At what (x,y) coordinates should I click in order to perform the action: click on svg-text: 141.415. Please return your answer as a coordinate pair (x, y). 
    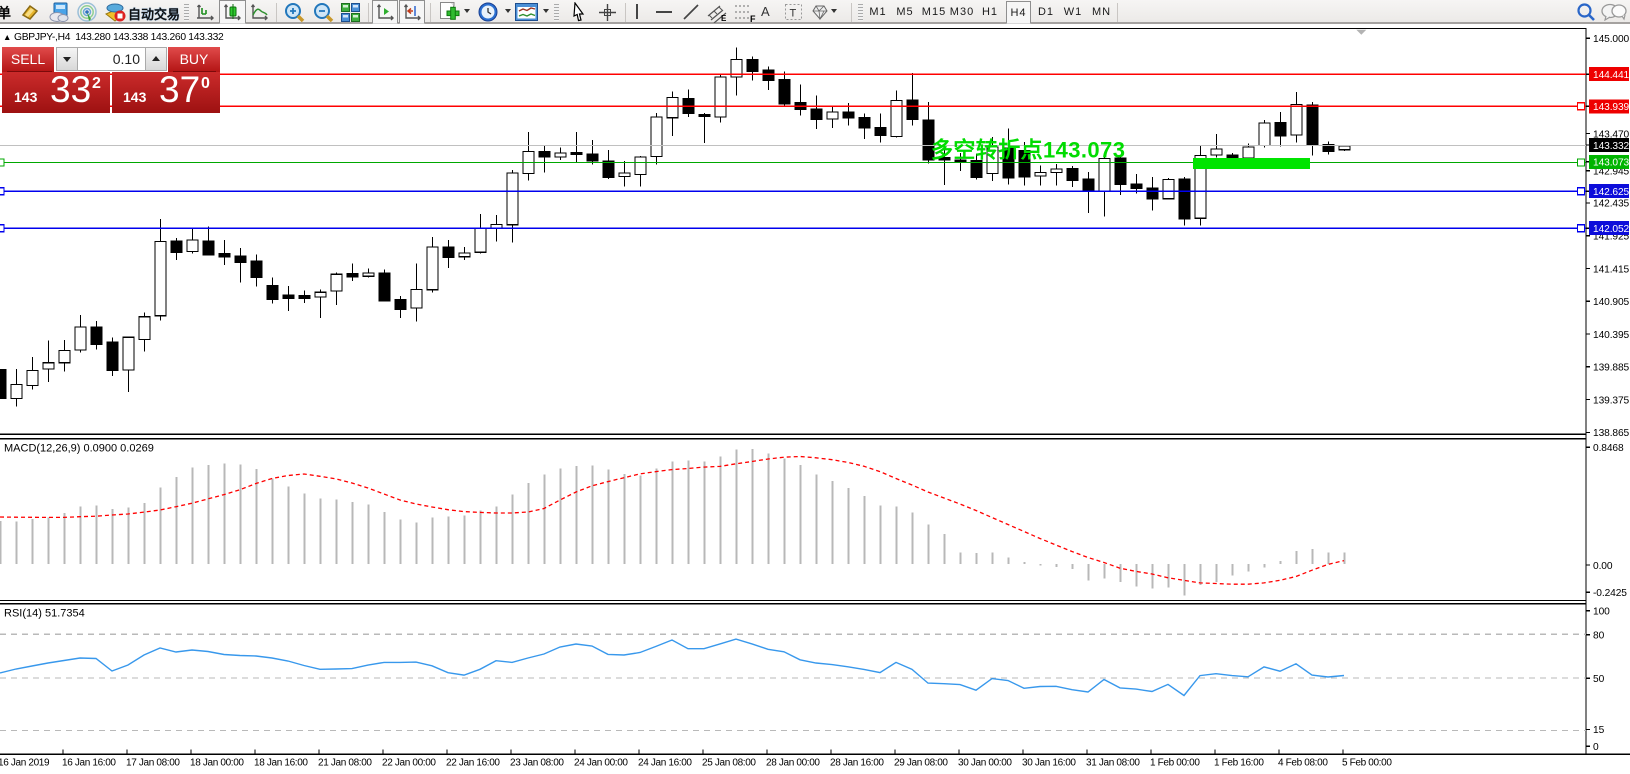
    Looking at the image, I should click on (1611, 269).